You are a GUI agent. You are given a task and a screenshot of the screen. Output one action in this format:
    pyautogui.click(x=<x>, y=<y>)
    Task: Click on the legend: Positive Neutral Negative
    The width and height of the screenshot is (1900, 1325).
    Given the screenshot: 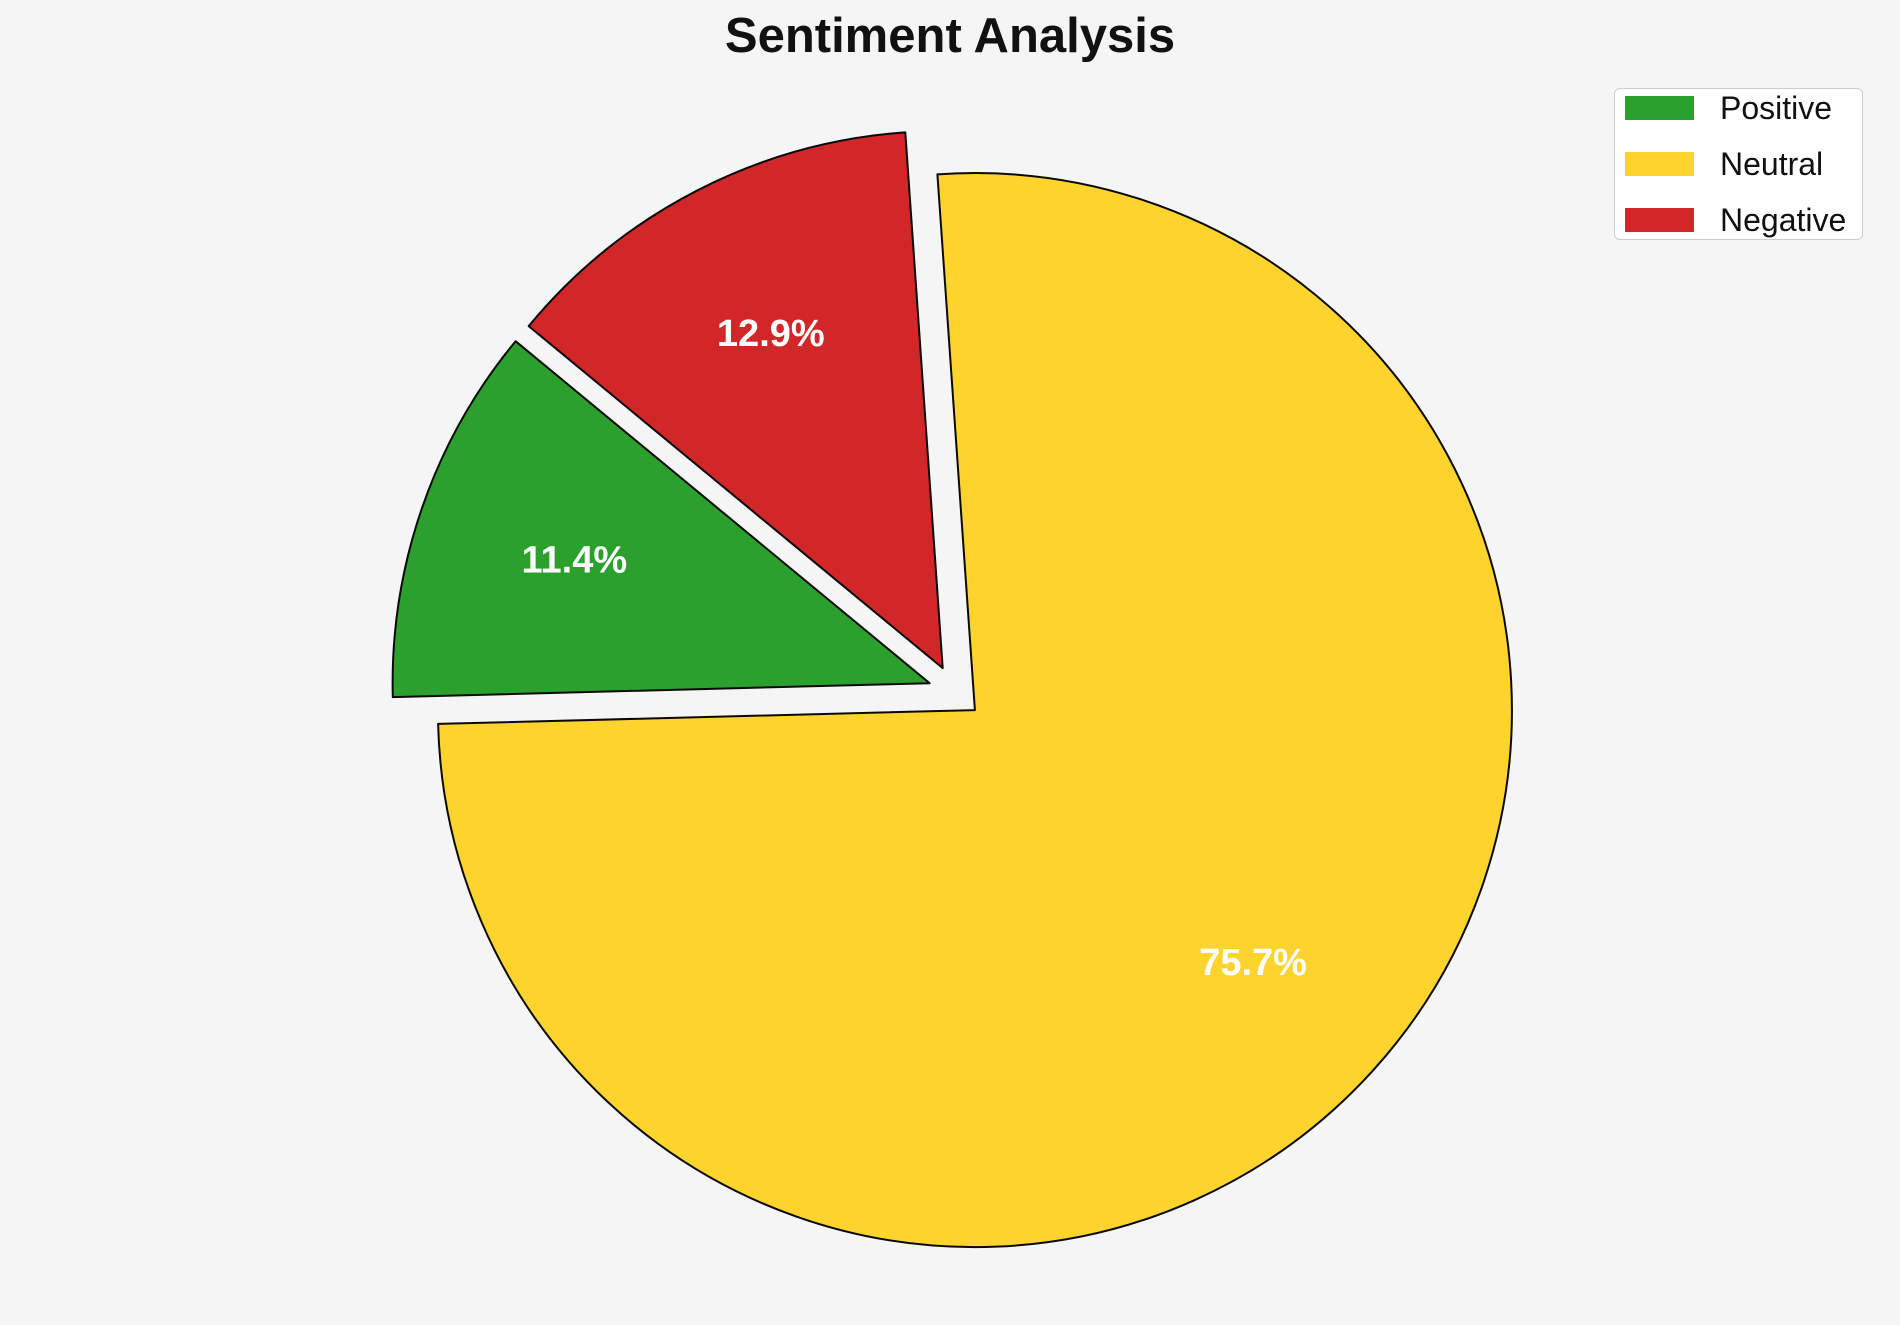 What is the action you would take?
    pyautogui.click(x=1738, y=164)
    